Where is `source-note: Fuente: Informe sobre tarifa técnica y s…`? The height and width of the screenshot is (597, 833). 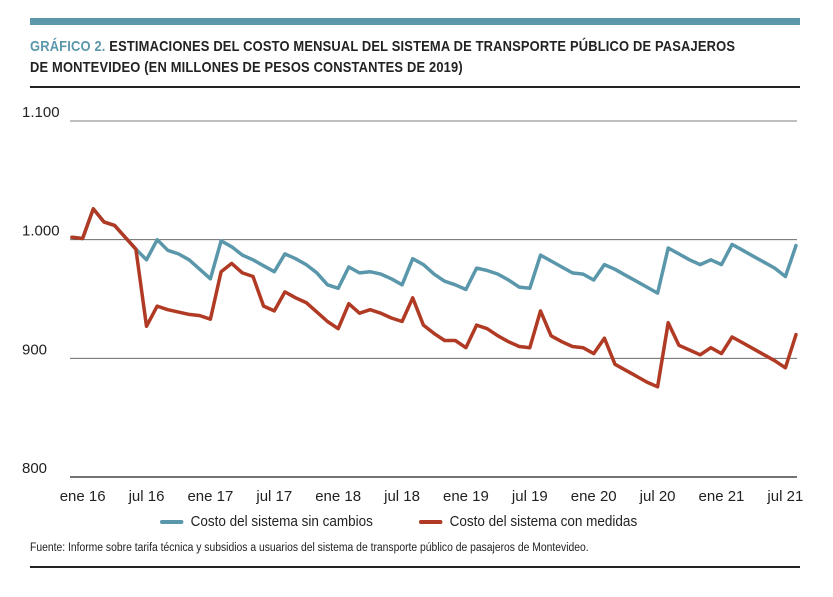
source-note: Fuente: Informe sobre tarifa técnica y s… is located at coordinates (309, 548).